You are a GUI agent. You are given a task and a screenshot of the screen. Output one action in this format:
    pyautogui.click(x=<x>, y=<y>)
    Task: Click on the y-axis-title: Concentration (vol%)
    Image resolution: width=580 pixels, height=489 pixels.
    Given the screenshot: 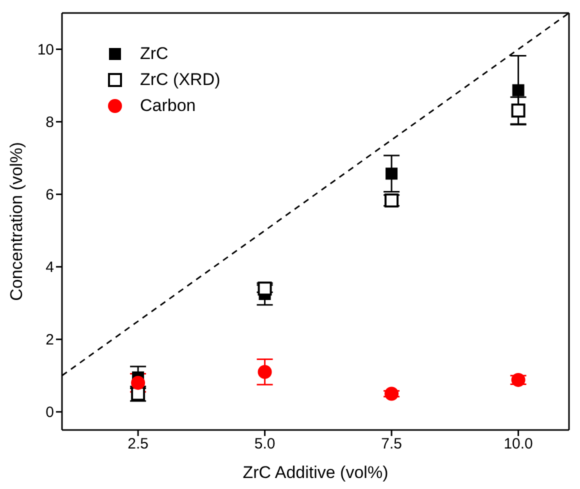 What is the action you would take?
    pyautogui.click(x=16, y=221)
    